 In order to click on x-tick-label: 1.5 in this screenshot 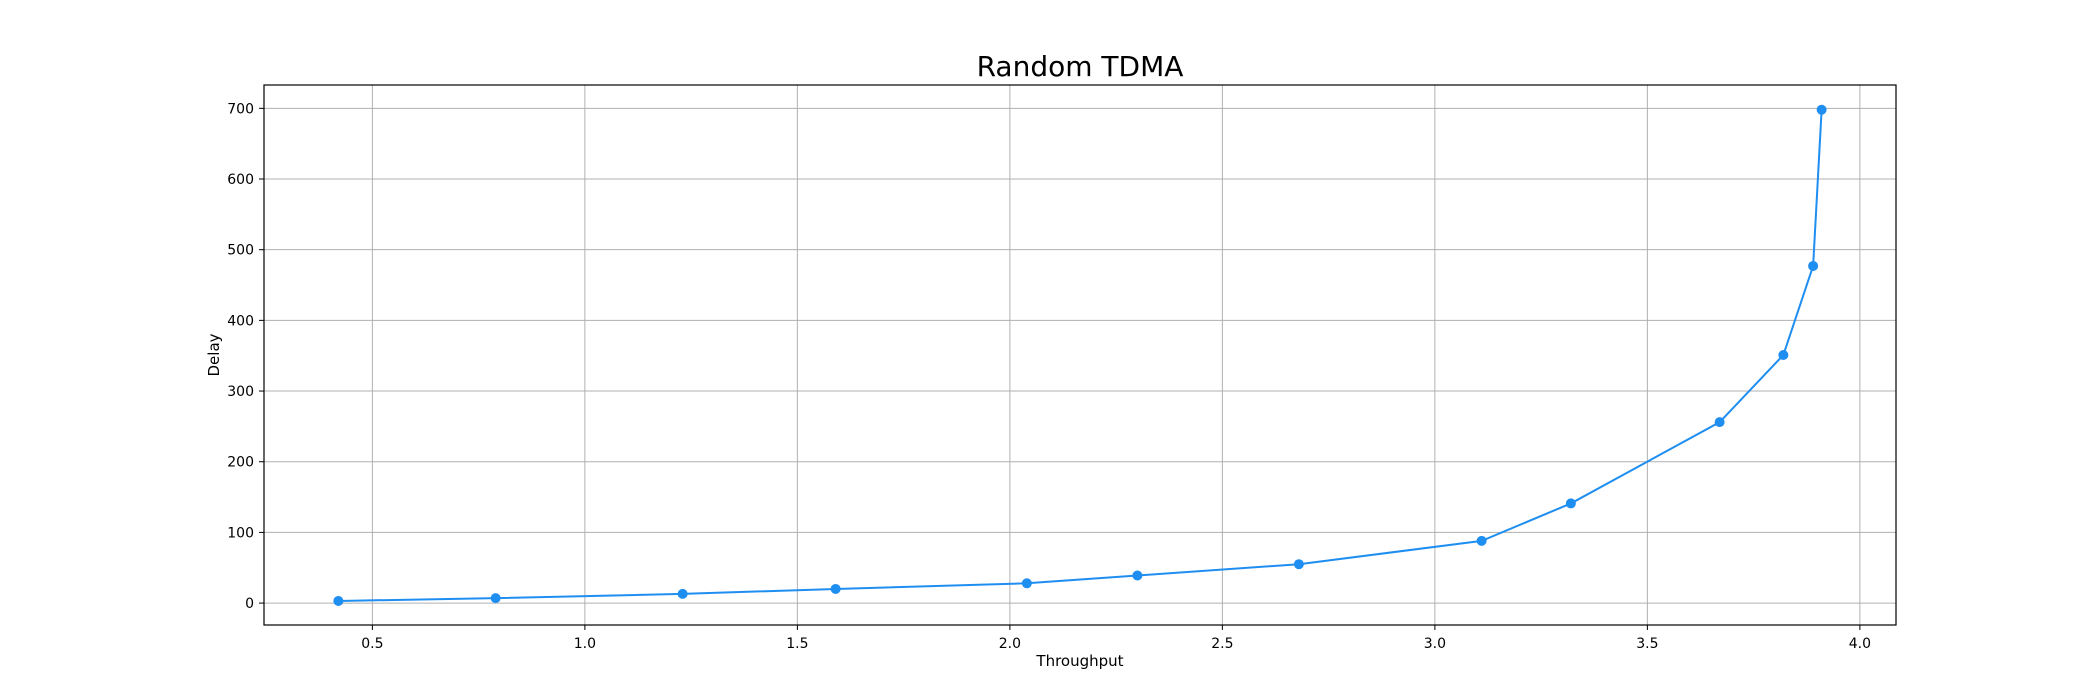, I will do `click(797, 644)`.